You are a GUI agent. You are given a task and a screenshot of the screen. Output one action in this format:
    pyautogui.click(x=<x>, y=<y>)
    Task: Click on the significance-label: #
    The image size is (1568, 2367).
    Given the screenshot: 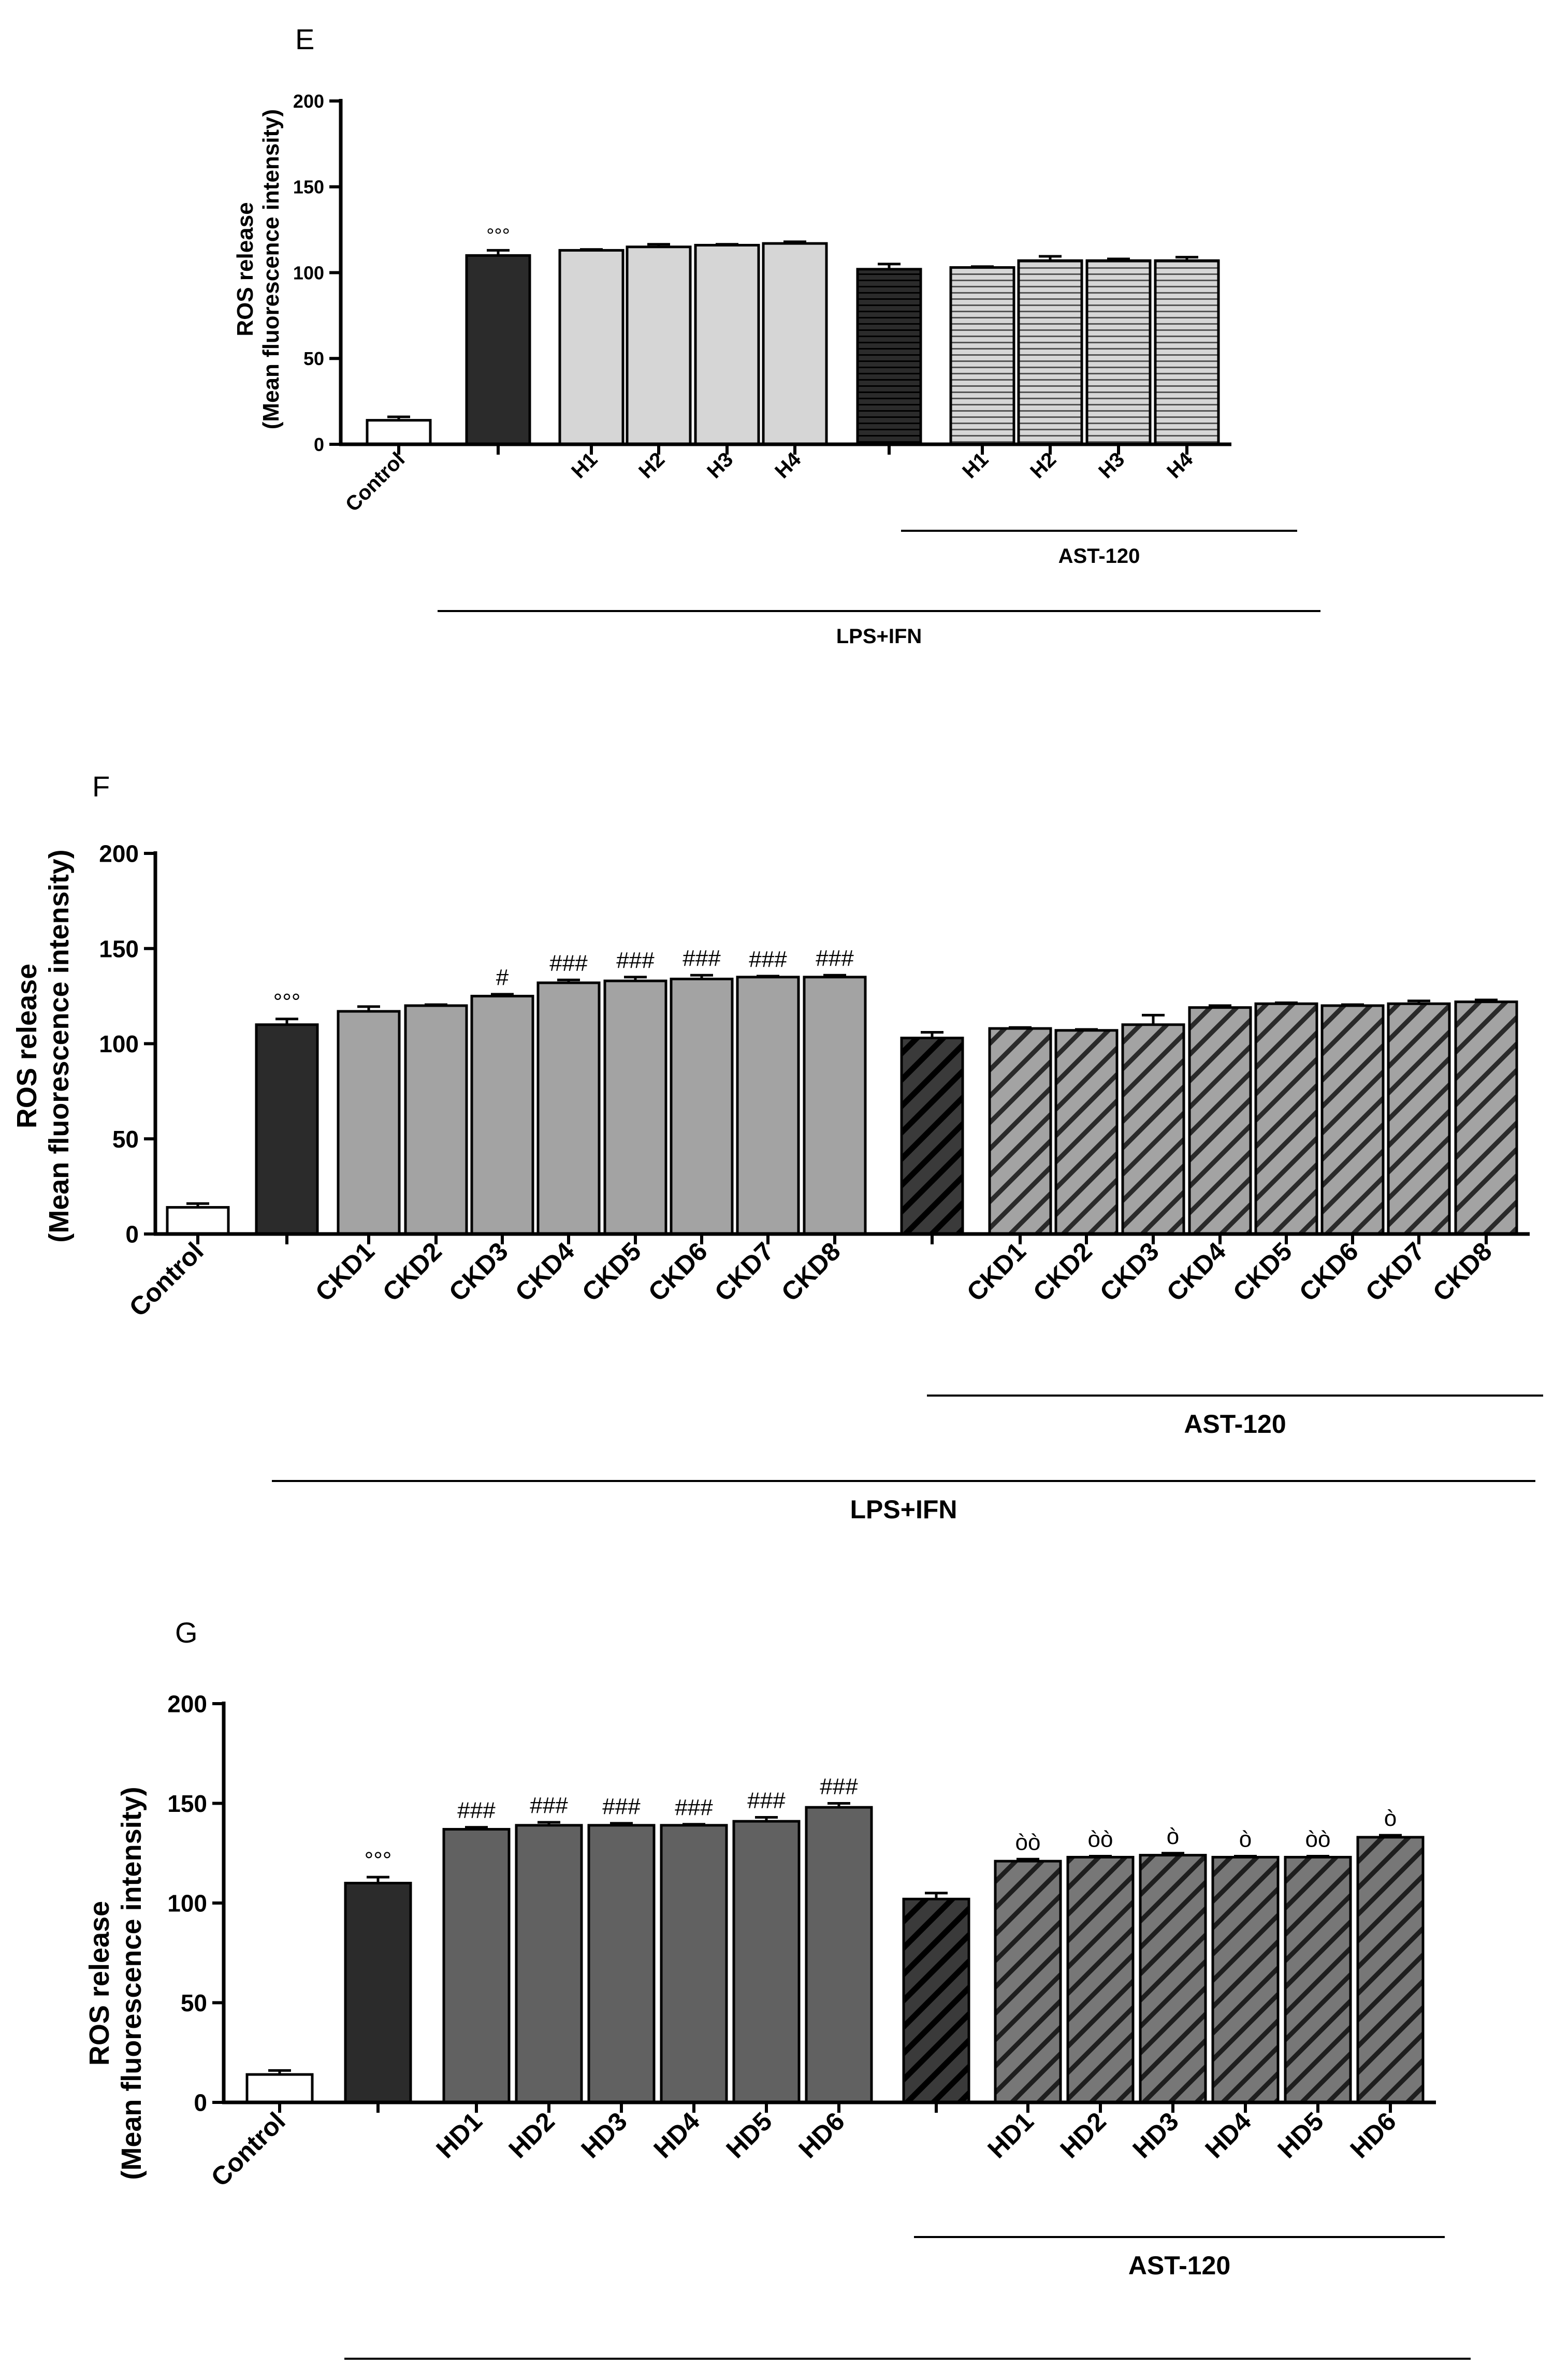 What is the action you would take?
    pyautogui.click(x=502, y=977)
    